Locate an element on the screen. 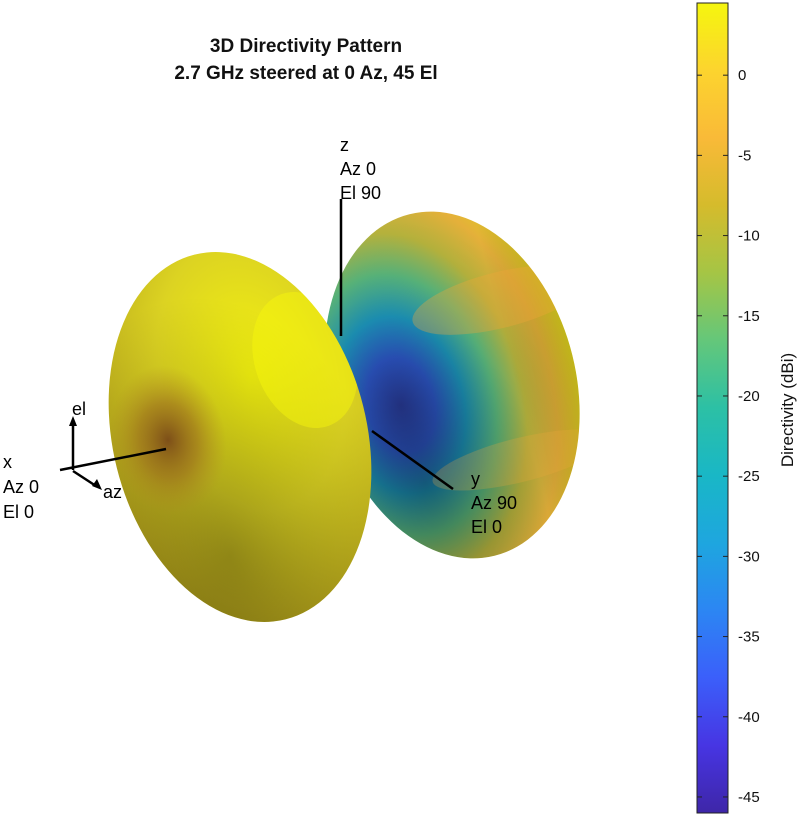  el-label: el is located at coordinates (79, 409).